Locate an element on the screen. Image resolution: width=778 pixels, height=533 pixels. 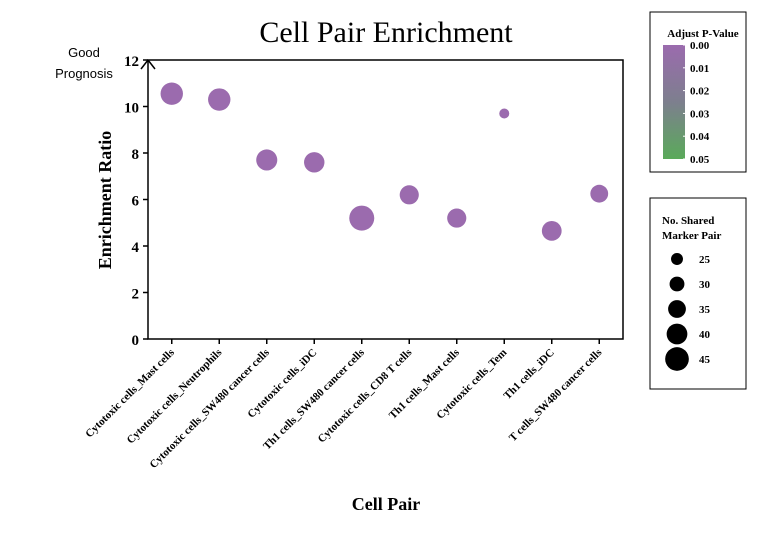
arrow-icon is located at coordinates (148, 64).